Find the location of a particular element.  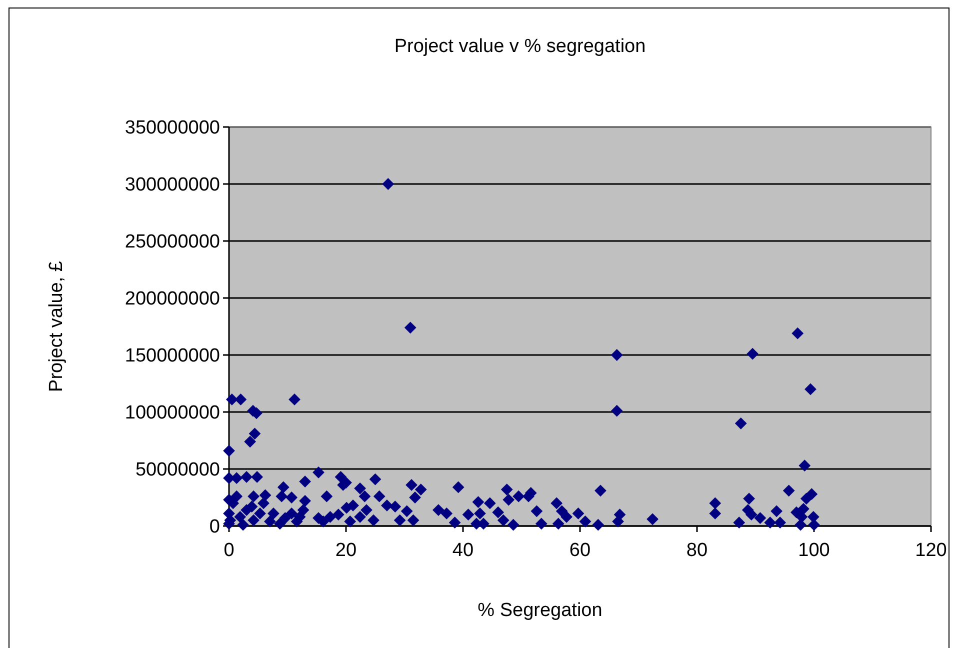

y-tick-label: 350000000 is located at coordinates (172, 128).